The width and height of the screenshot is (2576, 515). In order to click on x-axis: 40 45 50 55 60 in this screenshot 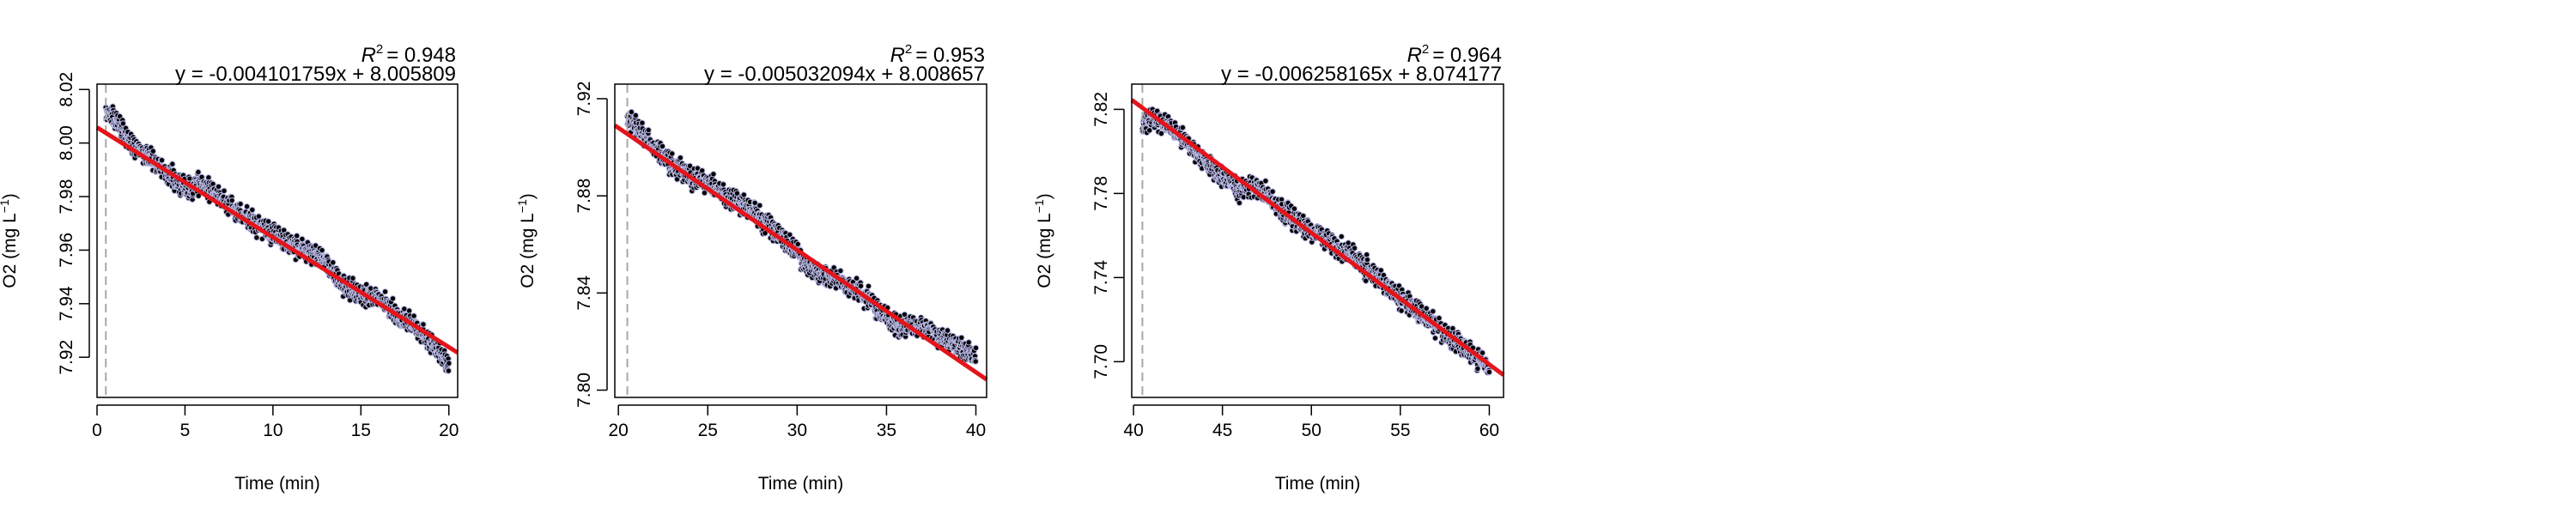, I will do `click(1311, 422)`.